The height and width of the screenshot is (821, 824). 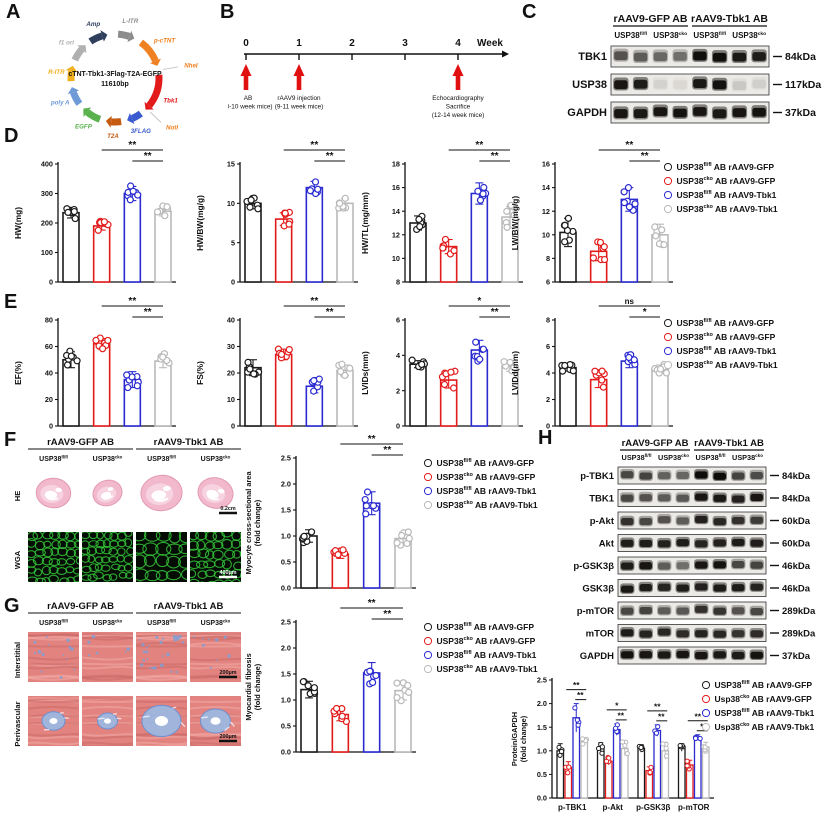 What do you see at coordinates (587, 113) in the screenshot?
I see `blot-row-label: GAPDH` at bounding box center [587, 113].